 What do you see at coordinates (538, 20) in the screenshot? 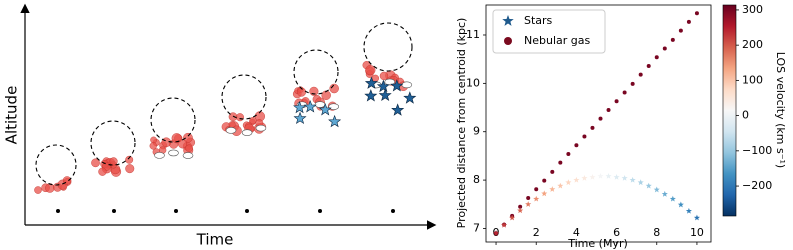
I see `legend-label: Stars` at bounding box center [538, 20].